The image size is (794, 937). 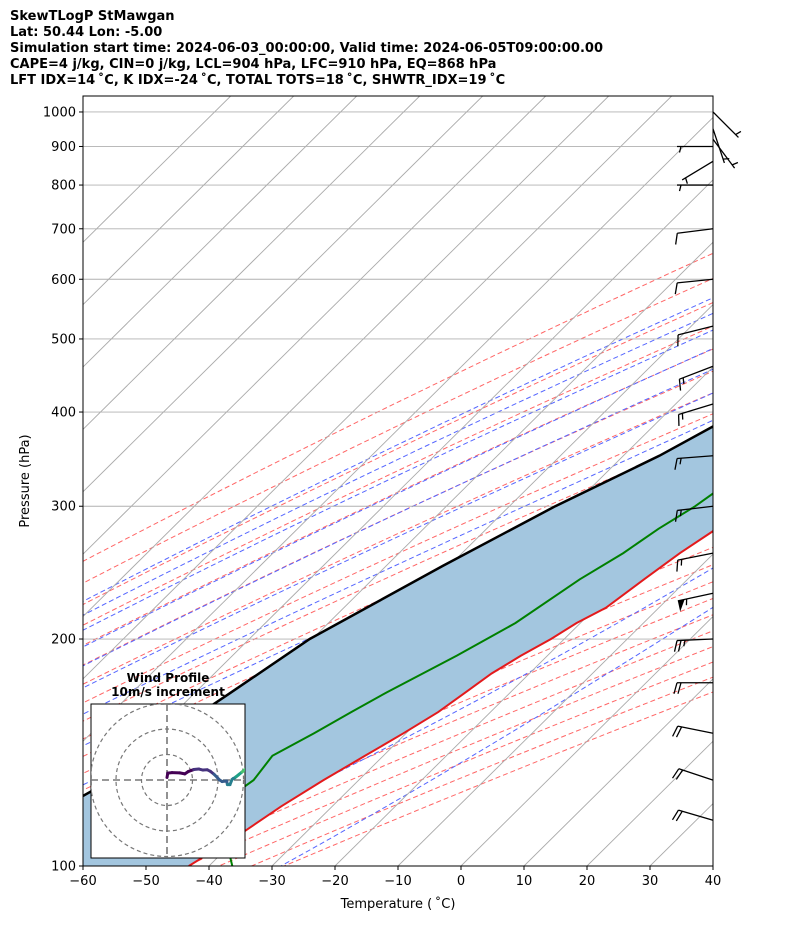 I want to click on title-line-2: Lat: 50.44 Lon: -5.00, so click(x=86, y=32).